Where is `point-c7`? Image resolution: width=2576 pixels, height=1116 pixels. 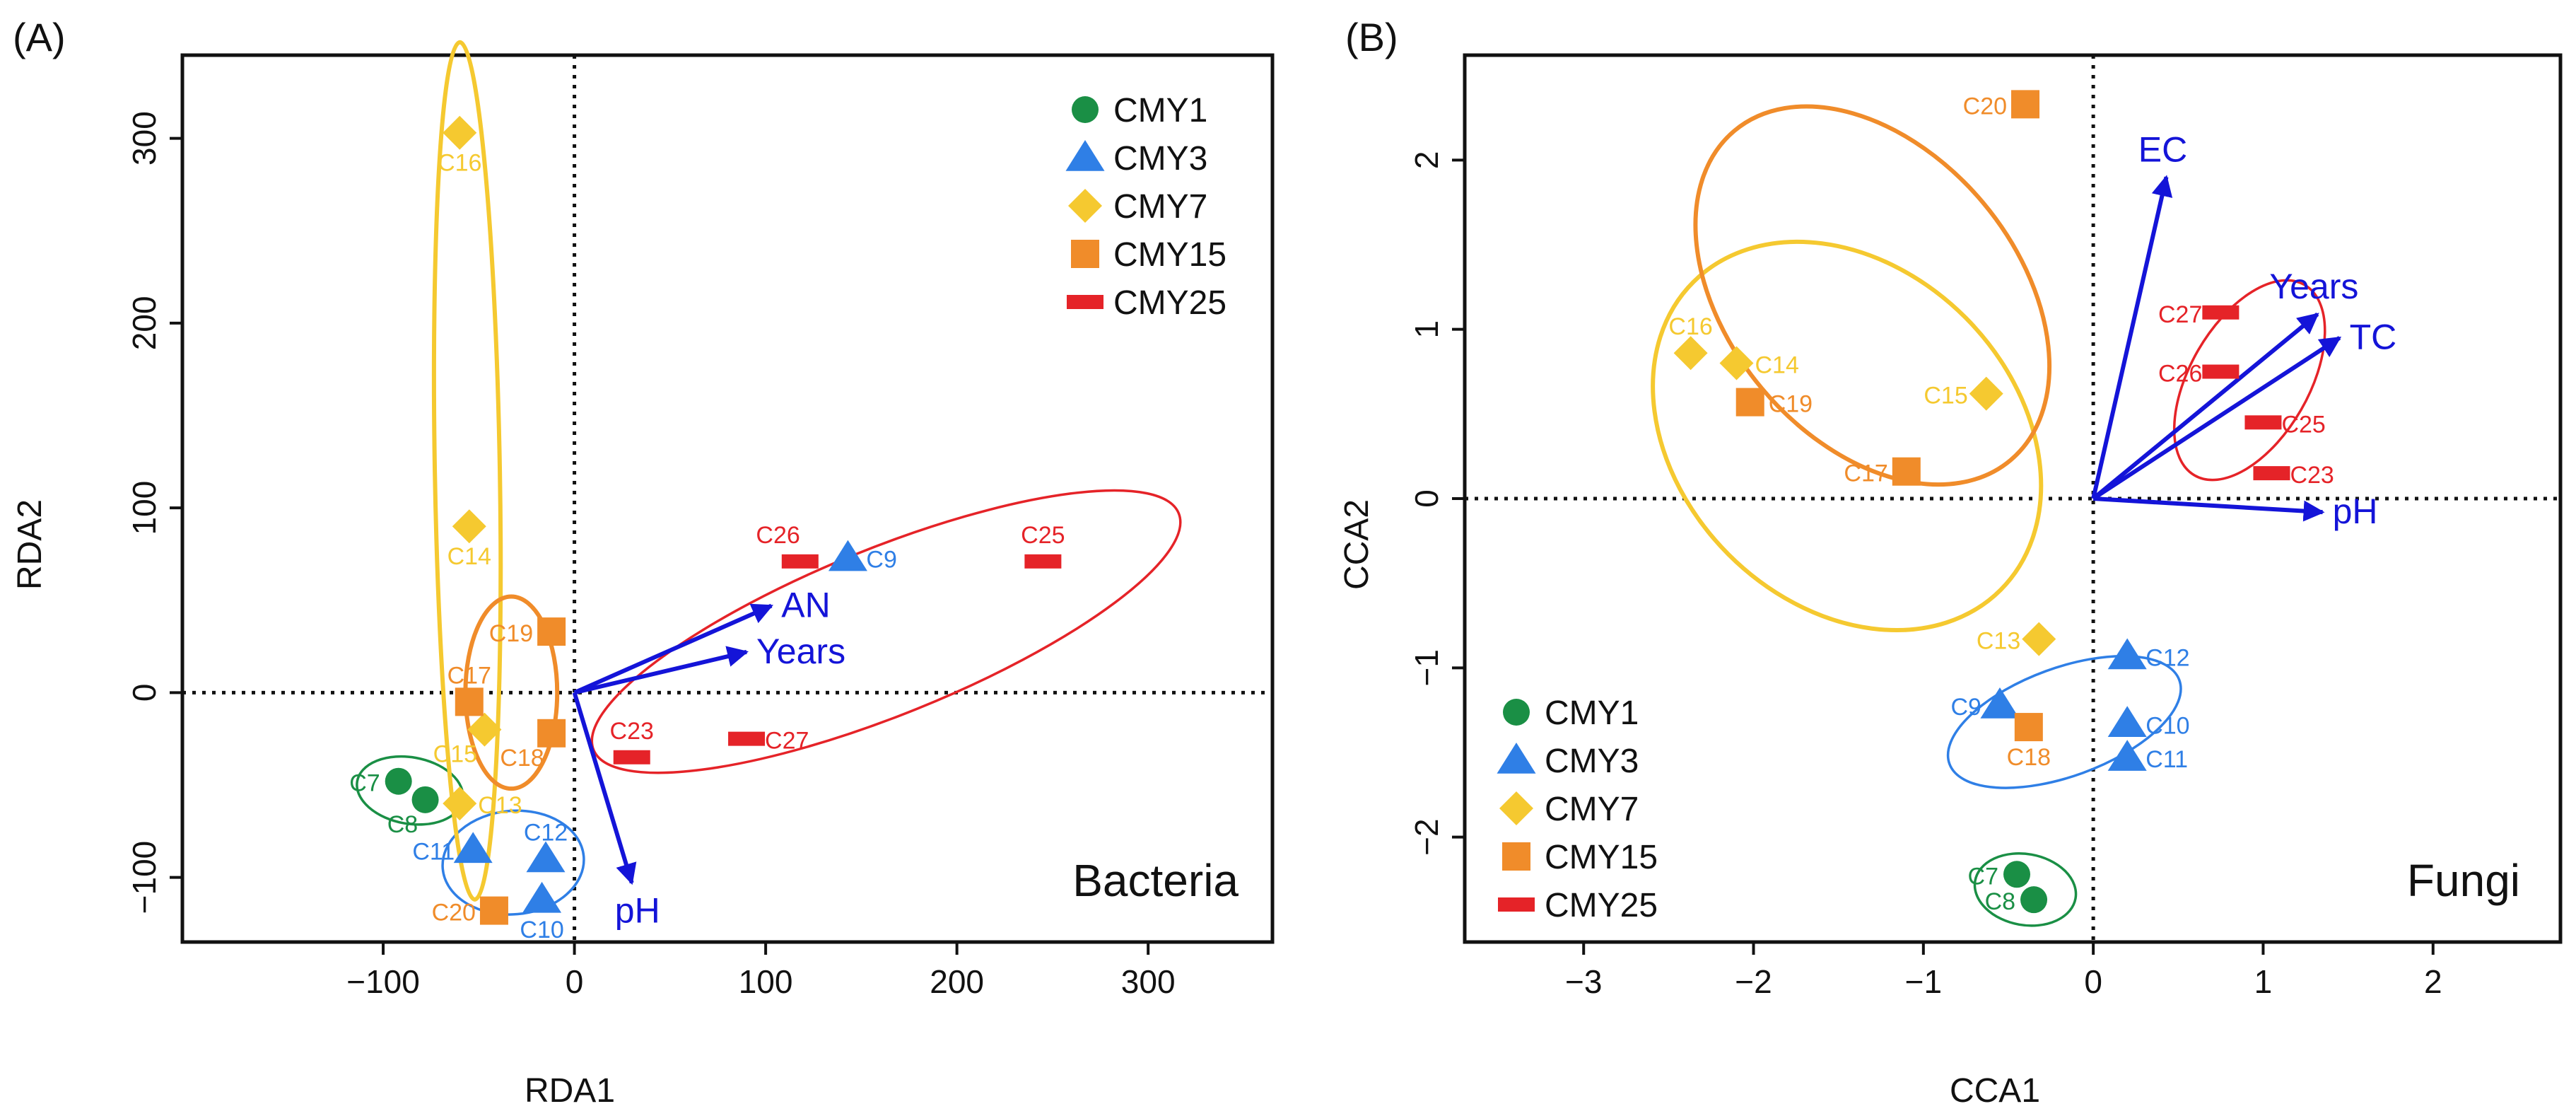 point-c7 is located at coordinates (399, 781).